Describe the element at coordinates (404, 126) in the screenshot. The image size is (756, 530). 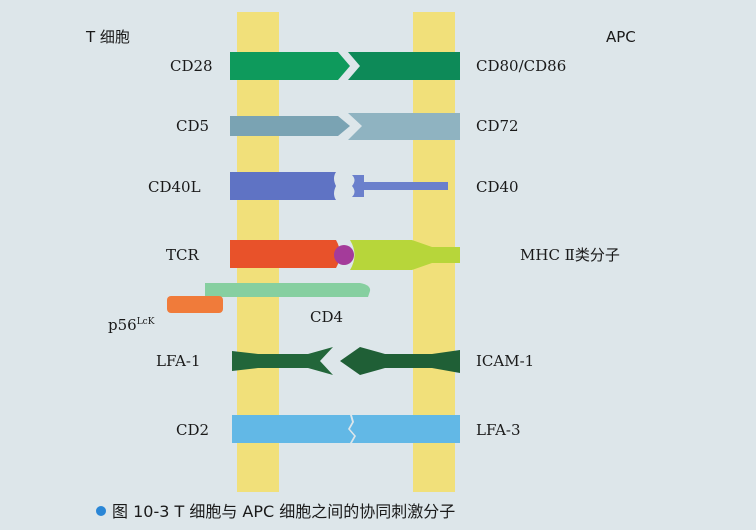
I see `cd72-molecule` at that location.